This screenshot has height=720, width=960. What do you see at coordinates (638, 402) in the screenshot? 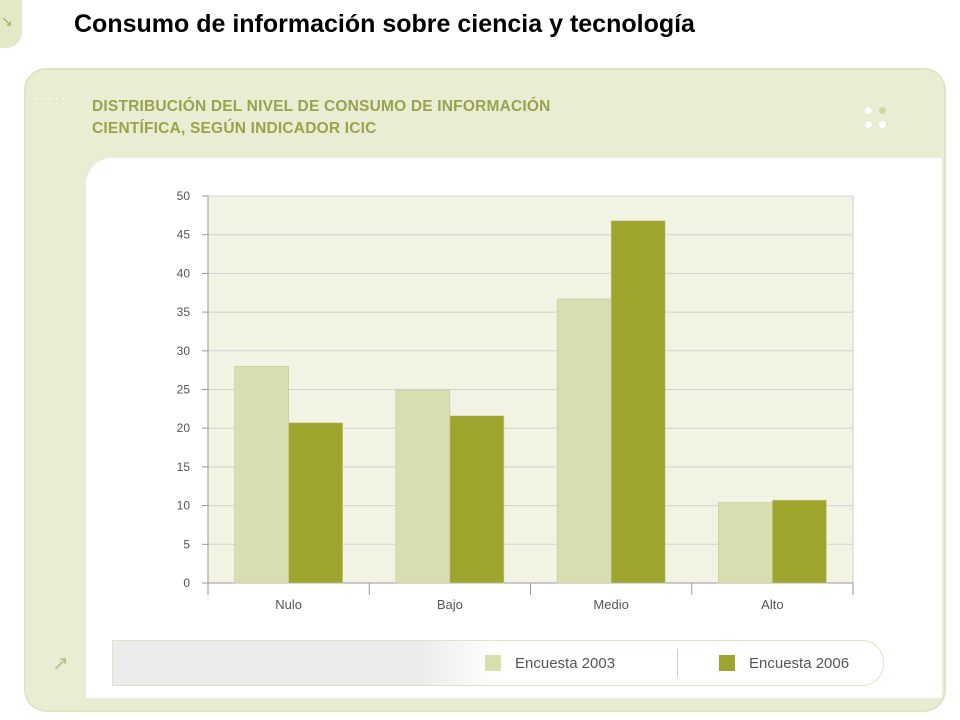
I see `bar-encuesta-2006-medio` at bounding box center [638, 402].